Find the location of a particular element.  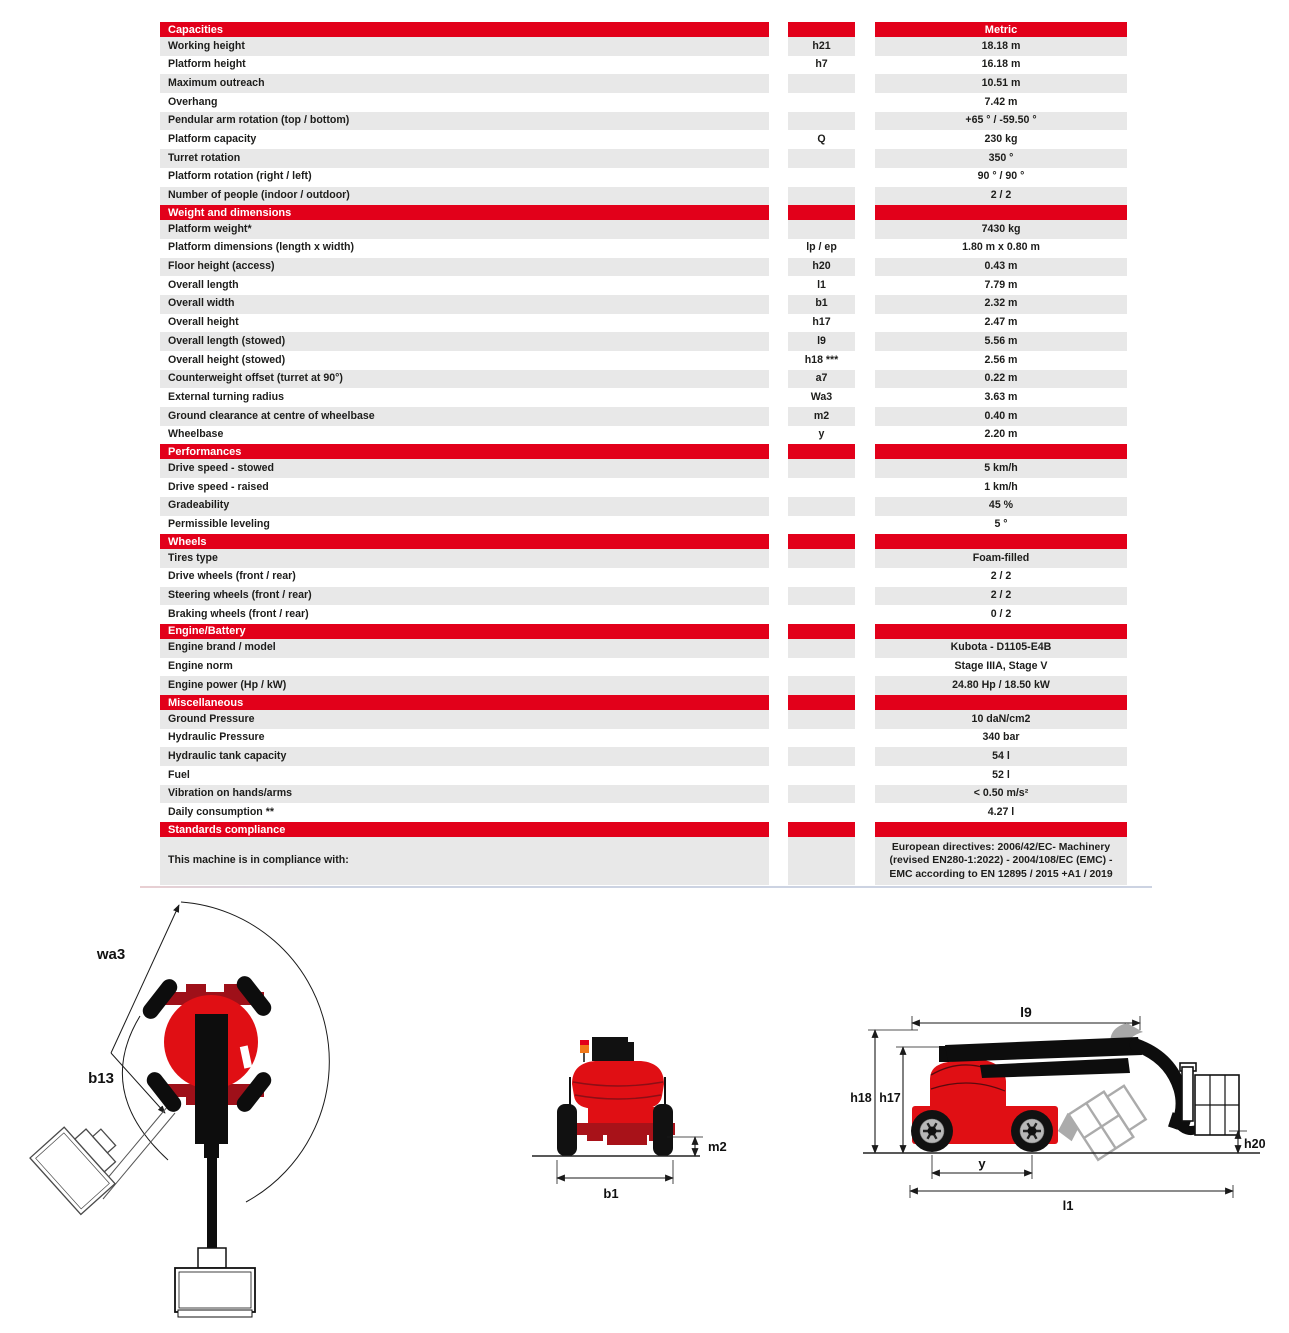

spec-label: Ground clearance at centre of wheelbase is located at coordinates (464, 416).